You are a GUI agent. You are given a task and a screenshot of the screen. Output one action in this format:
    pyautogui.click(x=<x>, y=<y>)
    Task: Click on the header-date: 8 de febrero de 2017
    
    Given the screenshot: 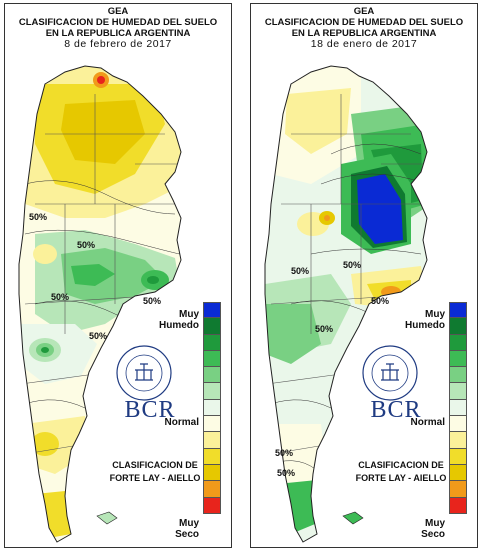 What is the action you would take?
    pyautogui.click(x=118, y=44)
    